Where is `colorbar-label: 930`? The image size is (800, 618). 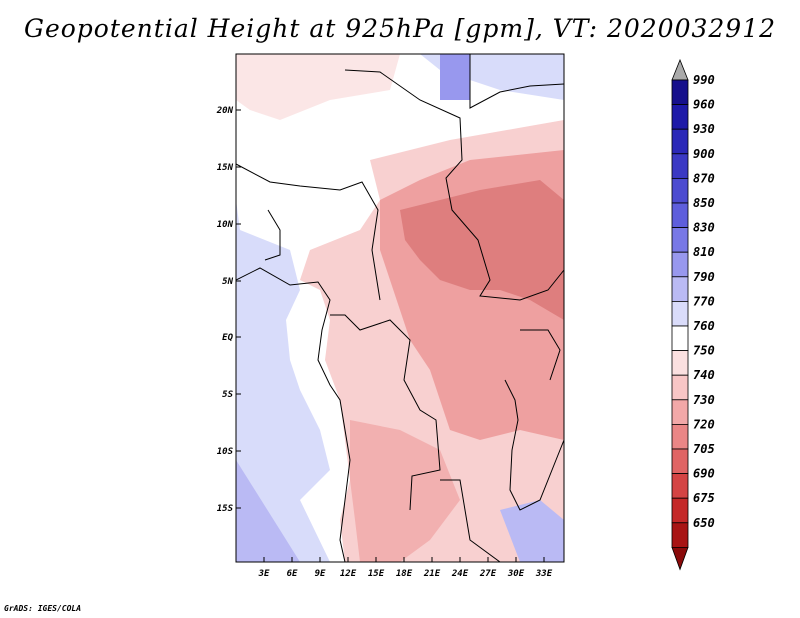
colorbar-label: 930 is located at coordinates (704, 129).